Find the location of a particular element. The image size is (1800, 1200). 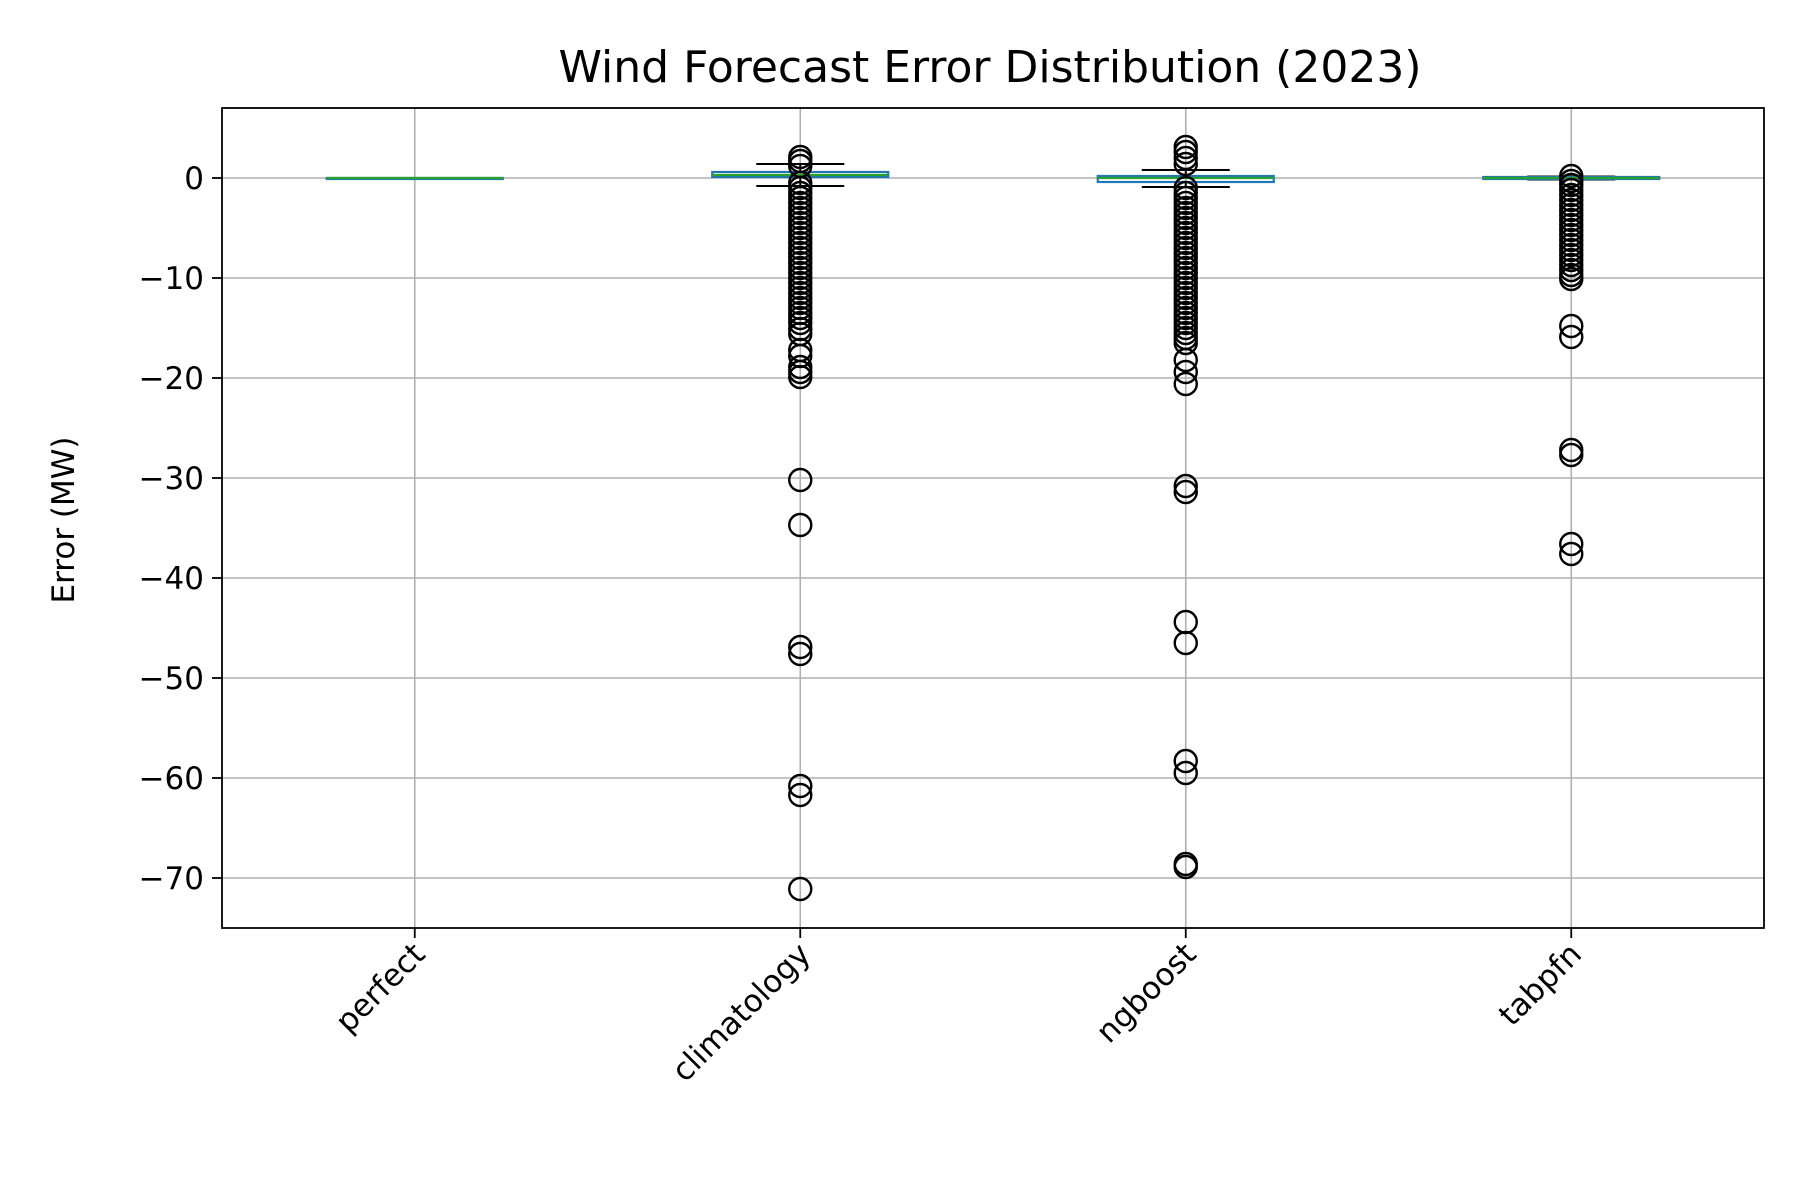

y-tick-label: −20 is located at coordinates (171, 379).